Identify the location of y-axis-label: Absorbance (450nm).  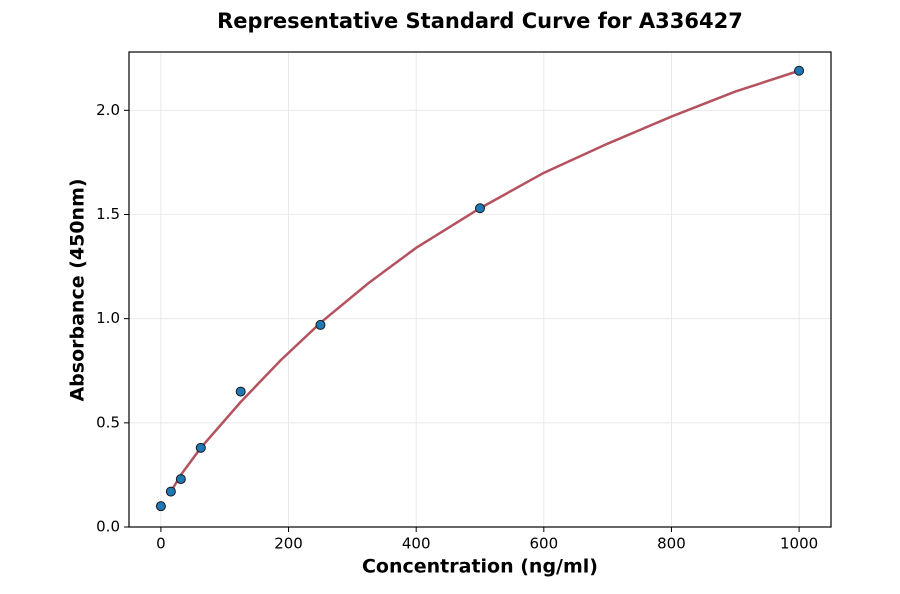
(78, 289).